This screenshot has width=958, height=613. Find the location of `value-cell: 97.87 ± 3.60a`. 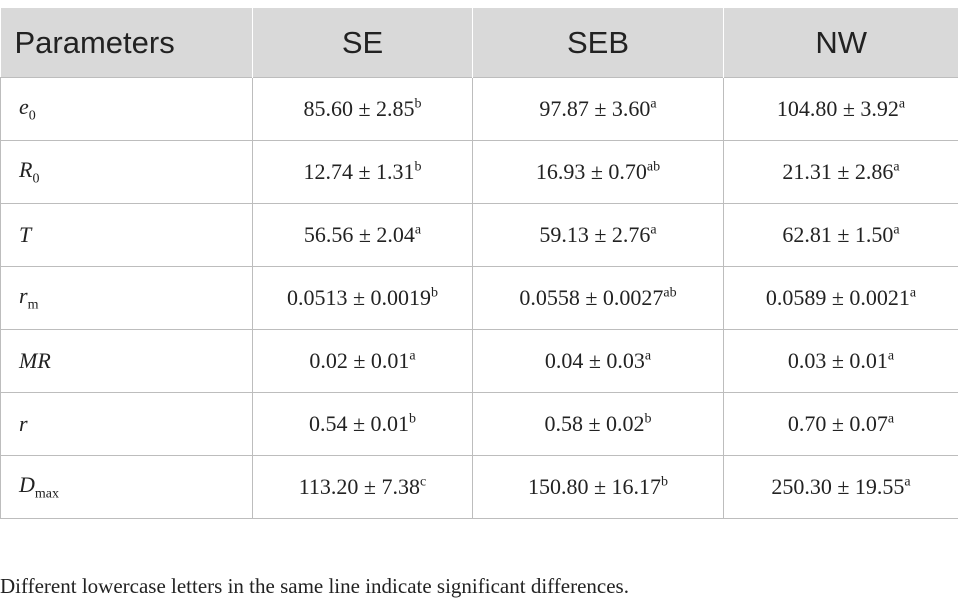

value-cell: 97.87 ± 3.60a is located at coordinates (598, 109).